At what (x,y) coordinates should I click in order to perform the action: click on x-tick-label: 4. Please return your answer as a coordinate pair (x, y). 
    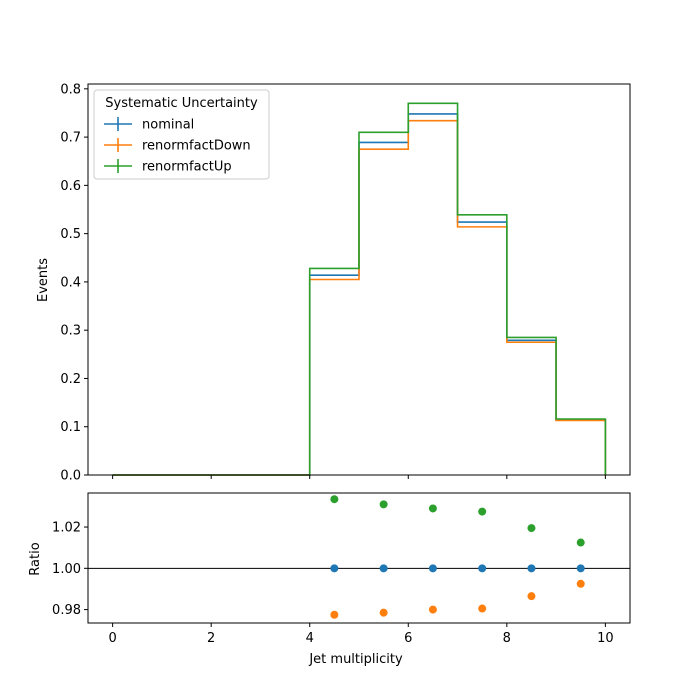
    Looking at the image, I should click on (310, 638).